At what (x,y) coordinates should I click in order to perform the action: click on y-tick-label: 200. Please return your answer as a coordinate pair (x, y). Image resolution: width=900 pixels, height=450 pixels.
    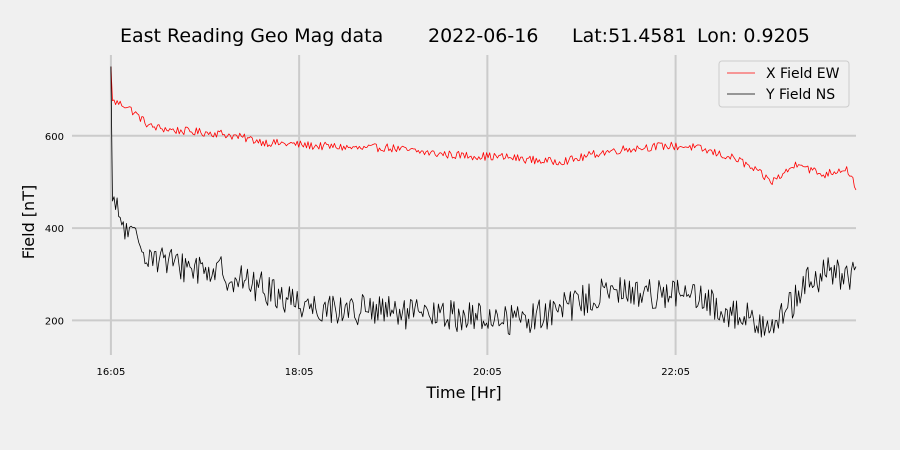
    Looking at the image, I should click on (54, 321).